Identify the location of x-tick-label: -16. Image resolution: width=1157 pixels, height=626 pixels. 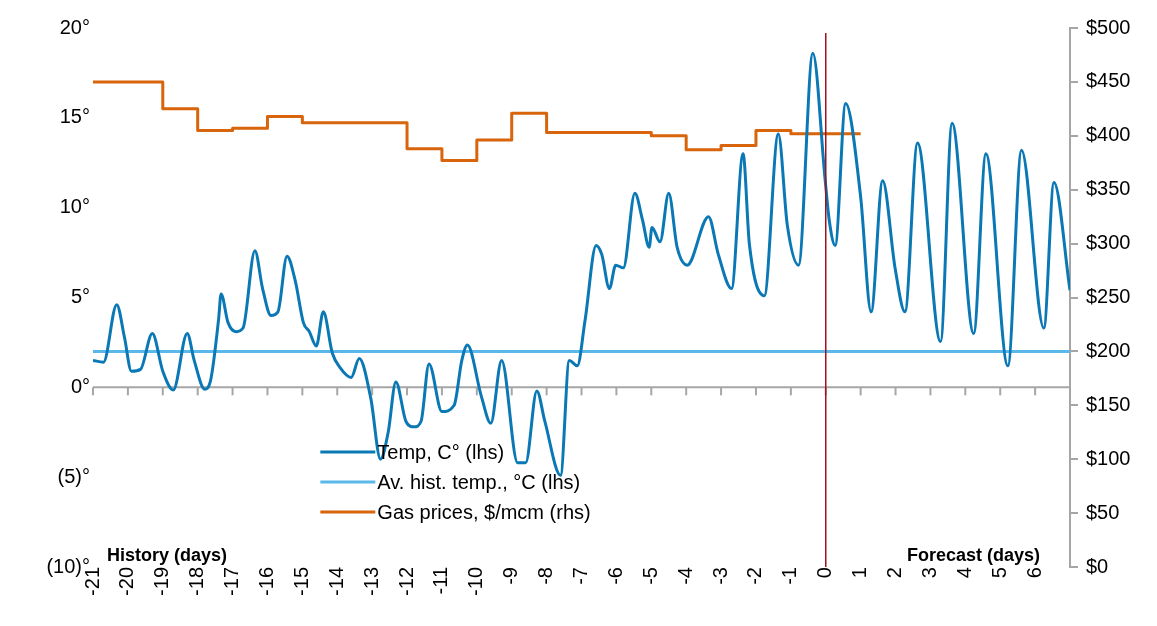
(265, 581).